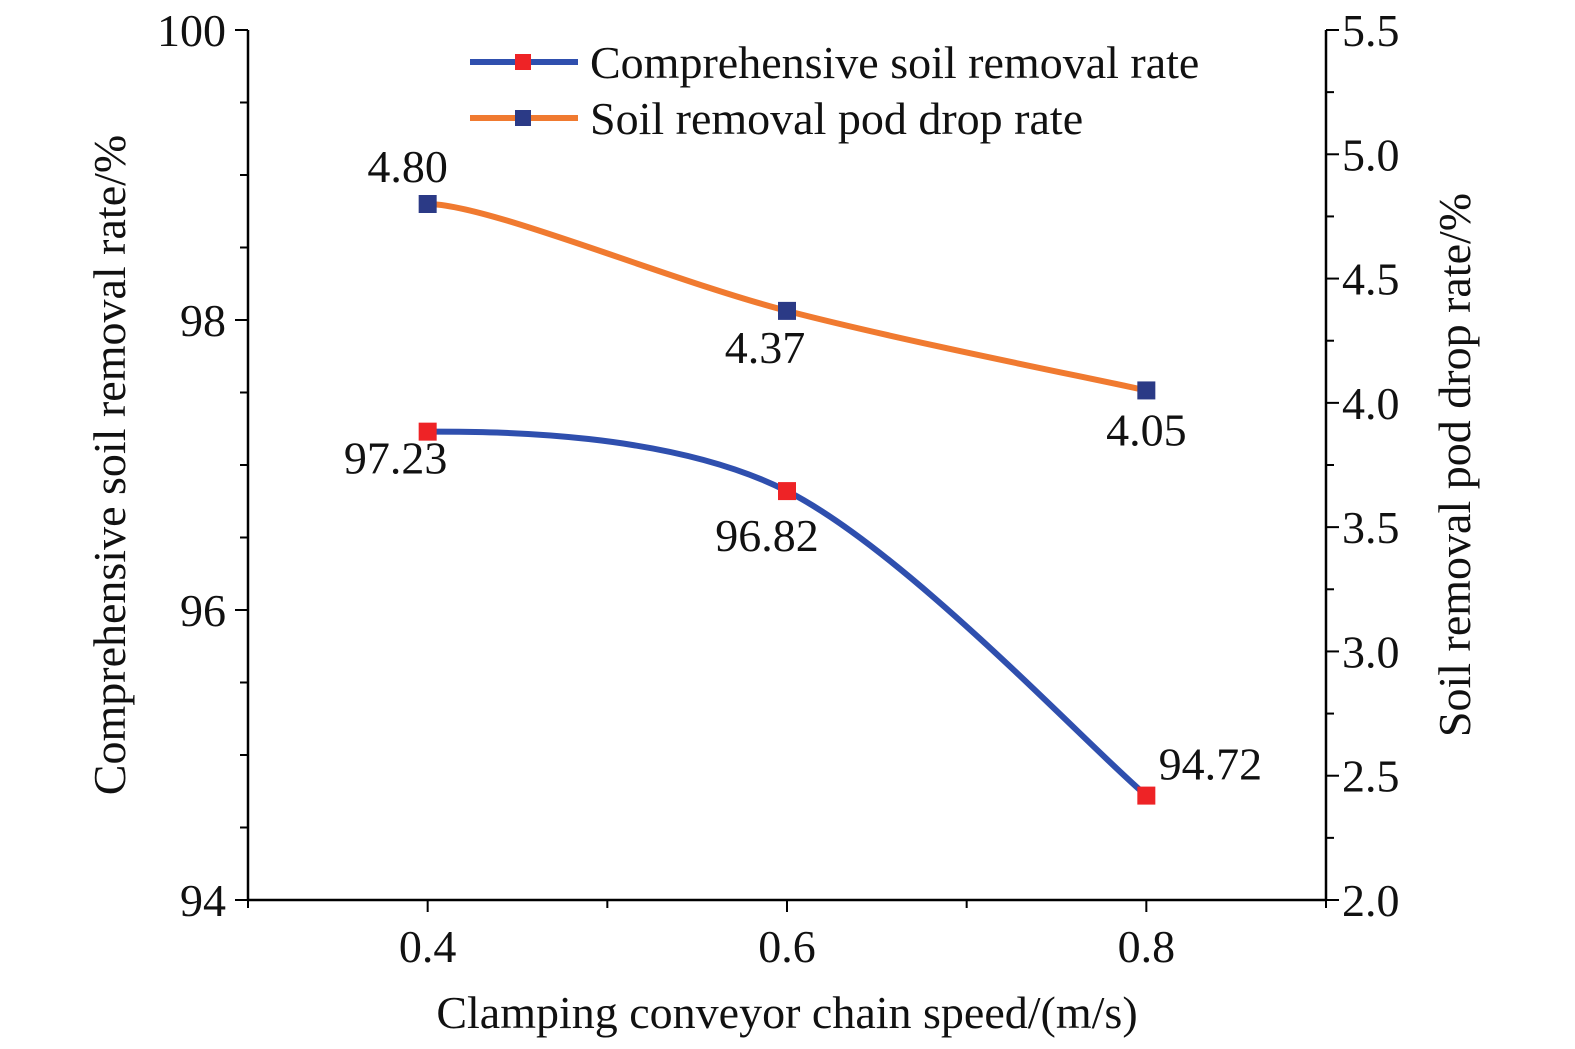 Image resolution: width=1575 pixels, height=1049 pixels. Describe the element at coordinates (1371, 154) in the screenshot. I see `y-right-tick-label: 5.0` at that location.